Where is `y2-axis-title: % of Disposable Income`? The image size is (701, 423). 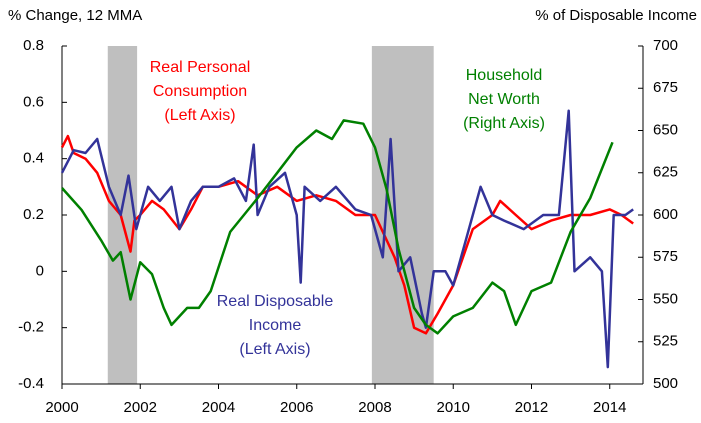
y2-axis-title: % of Disposable Income is located at coordinates (616, 15).